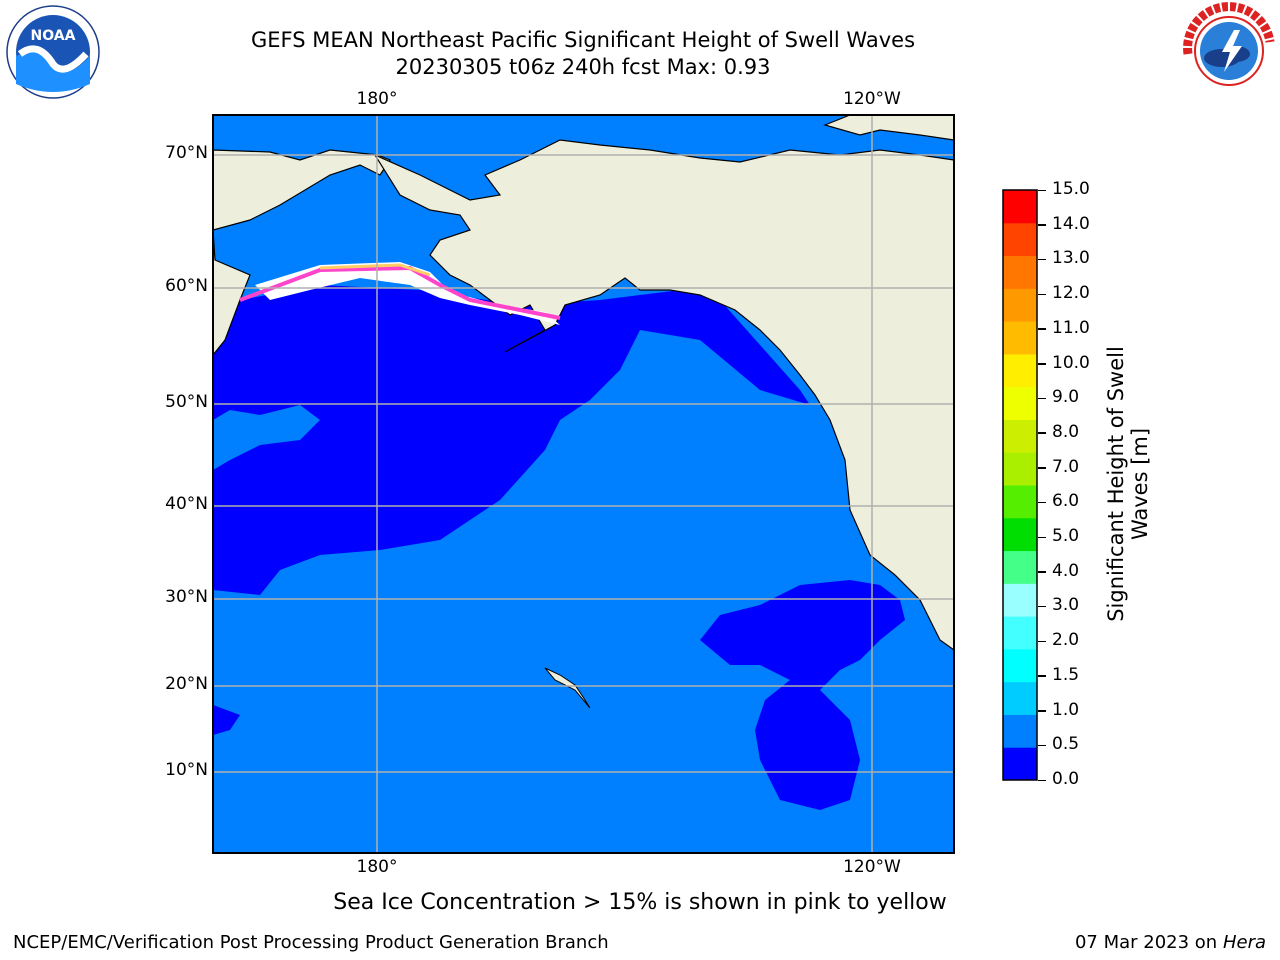  Describe the element at coordinates (1071, 258) in the screenshot. I see `colorbar-tick-label: 13.0` at that location.